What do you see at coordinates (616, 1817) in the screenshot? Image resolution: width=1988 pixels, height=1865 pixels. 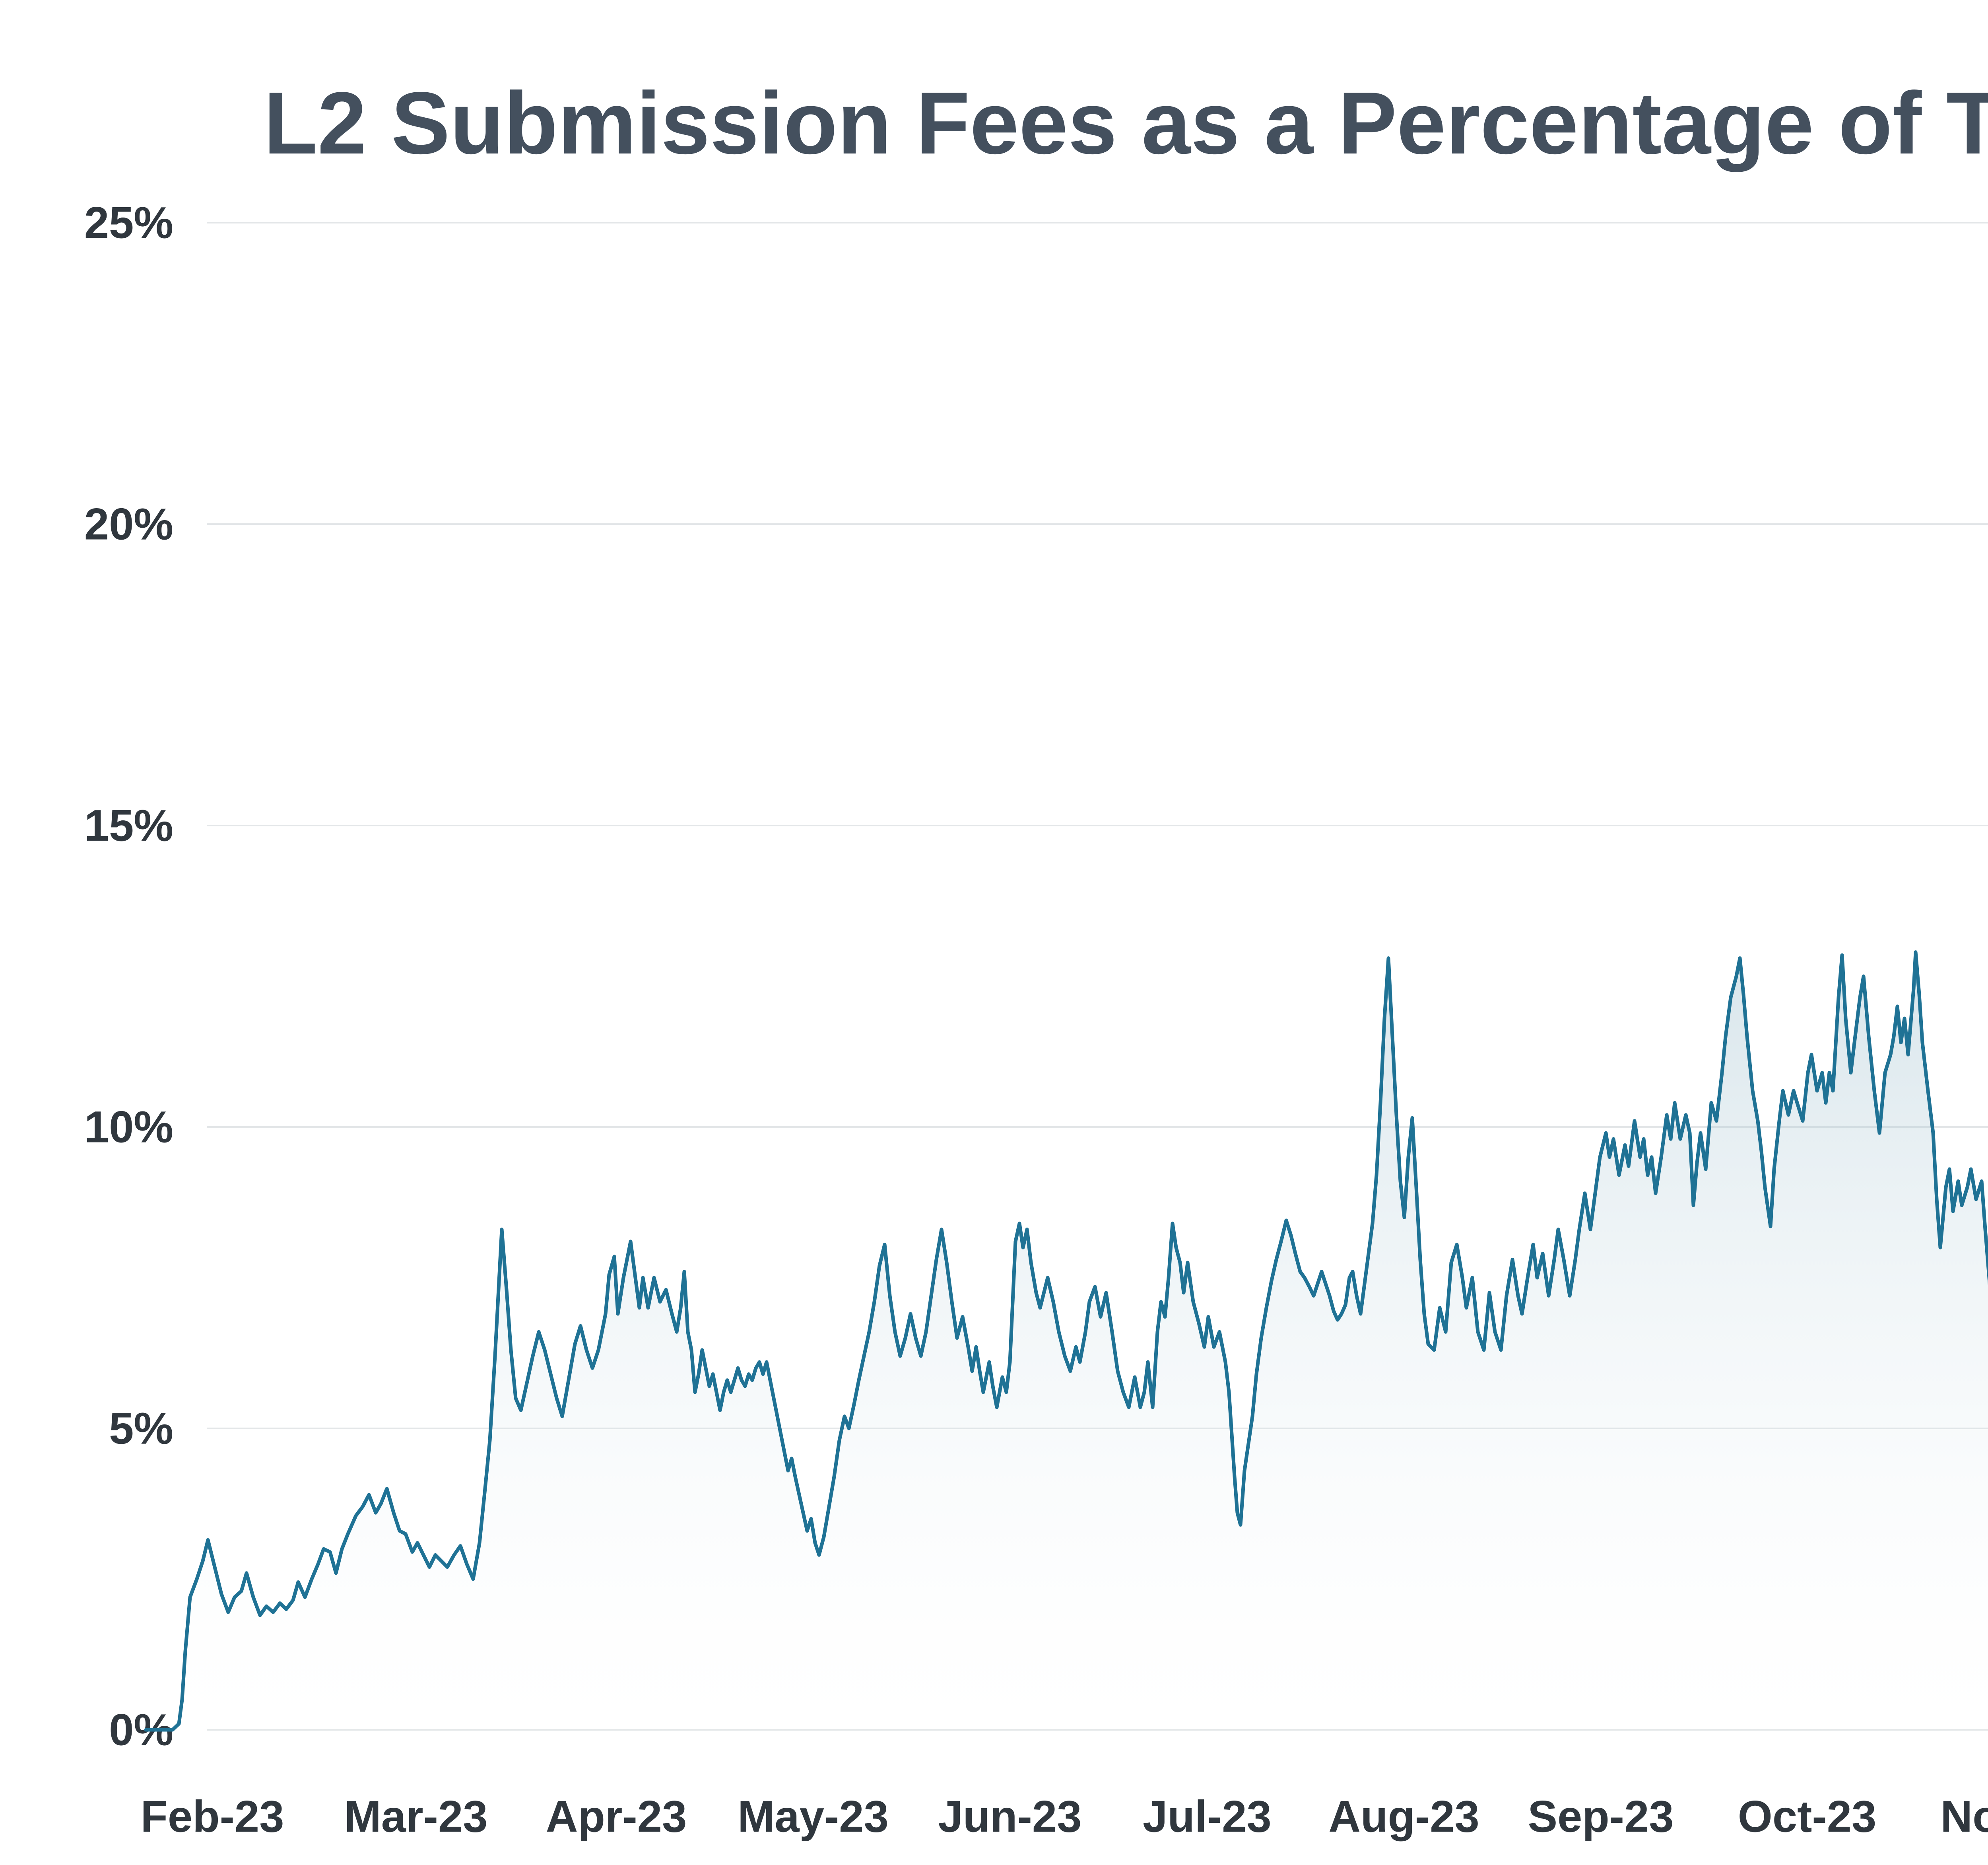 I see `x-tick-label: Apr-23` at bounding box center [616, 1817].